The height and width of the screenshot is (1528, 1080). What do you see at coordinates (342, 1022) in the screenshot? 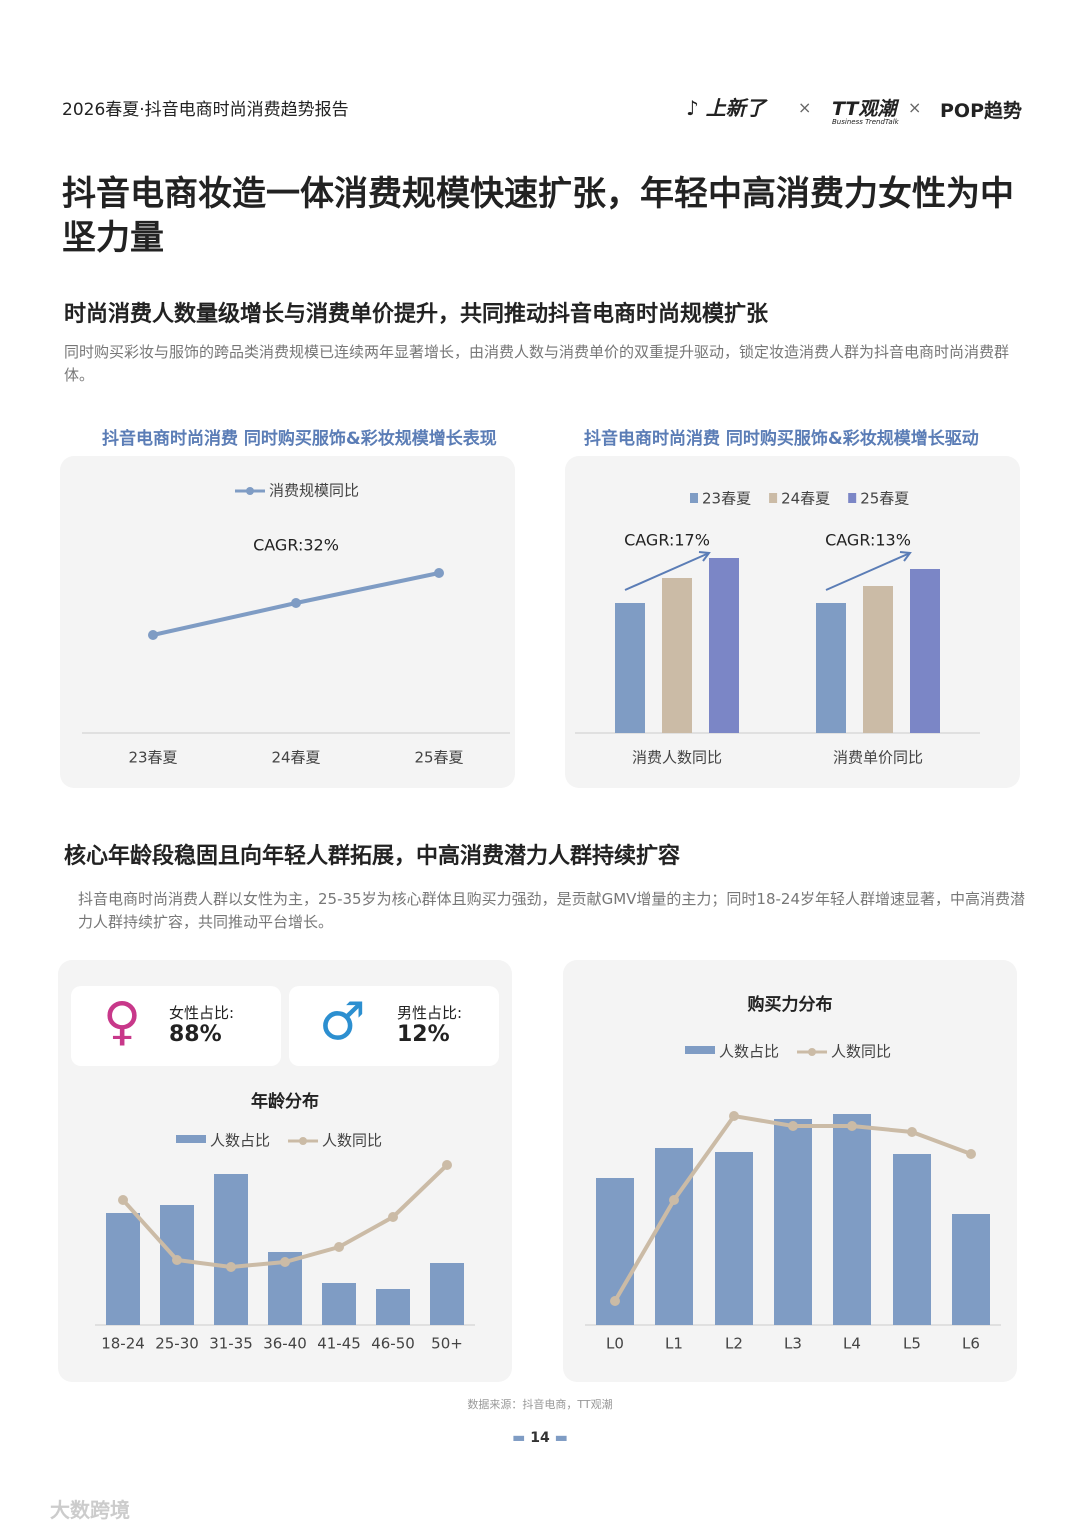
I see `male-icon: ♂` at bounding box center [342, 1022].